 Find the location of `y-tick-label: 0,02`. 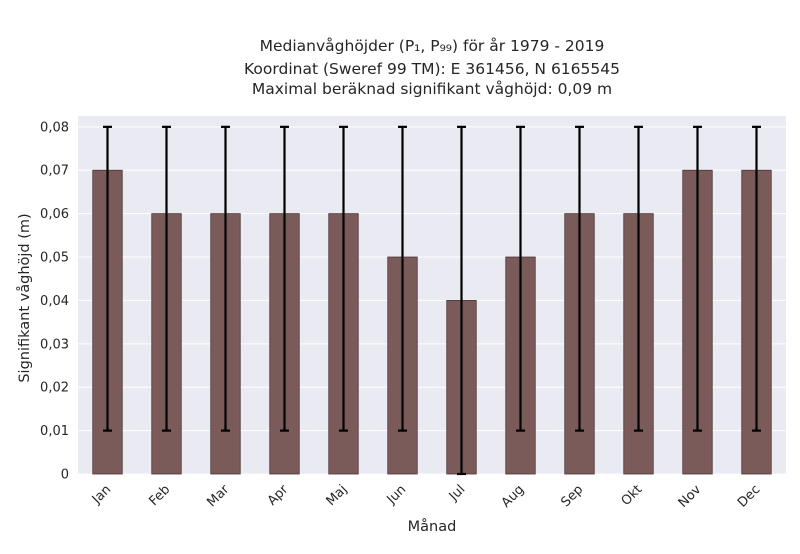

y-tick-label: 0,02 is located at coordinates (54, 388).